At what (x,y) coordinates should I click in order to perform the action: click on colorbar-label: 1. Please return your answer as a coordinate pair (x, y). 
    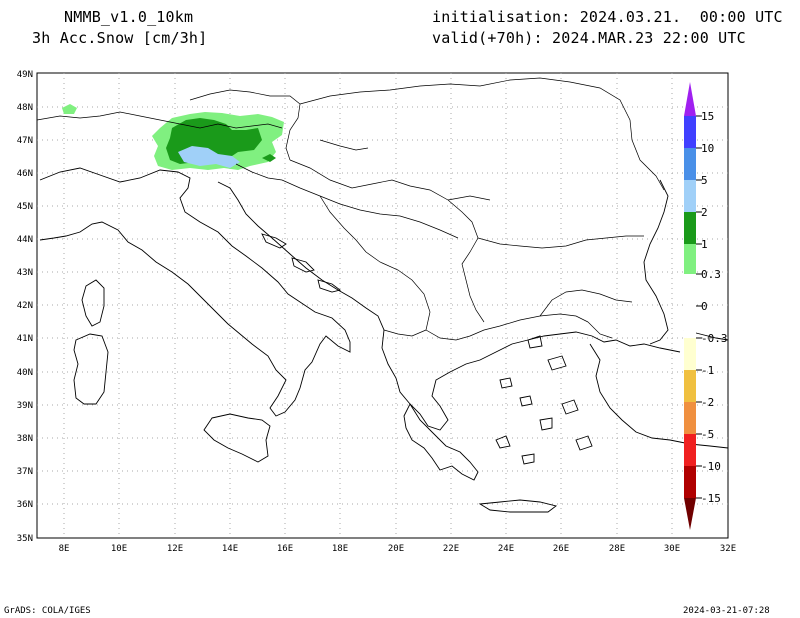
    Looking at the image, I should click on (704, 244).